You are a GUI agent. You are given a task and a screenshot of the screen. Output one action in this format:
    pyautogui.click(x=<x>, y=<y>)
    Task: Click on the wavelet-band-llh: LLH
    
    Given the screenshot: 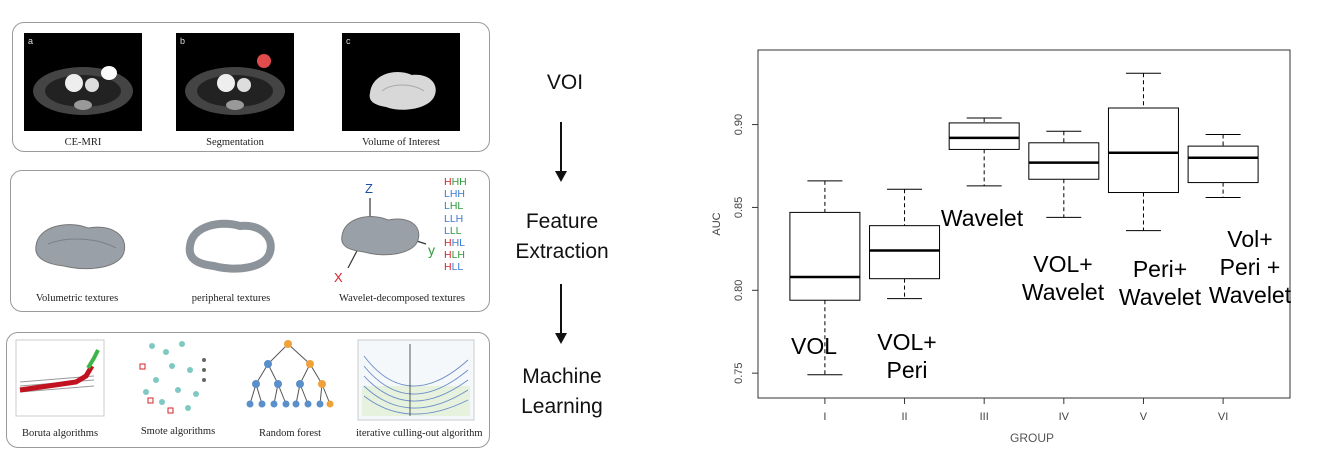 What is the action you would take?
    pyautogui.click(x=455, y=219)
    